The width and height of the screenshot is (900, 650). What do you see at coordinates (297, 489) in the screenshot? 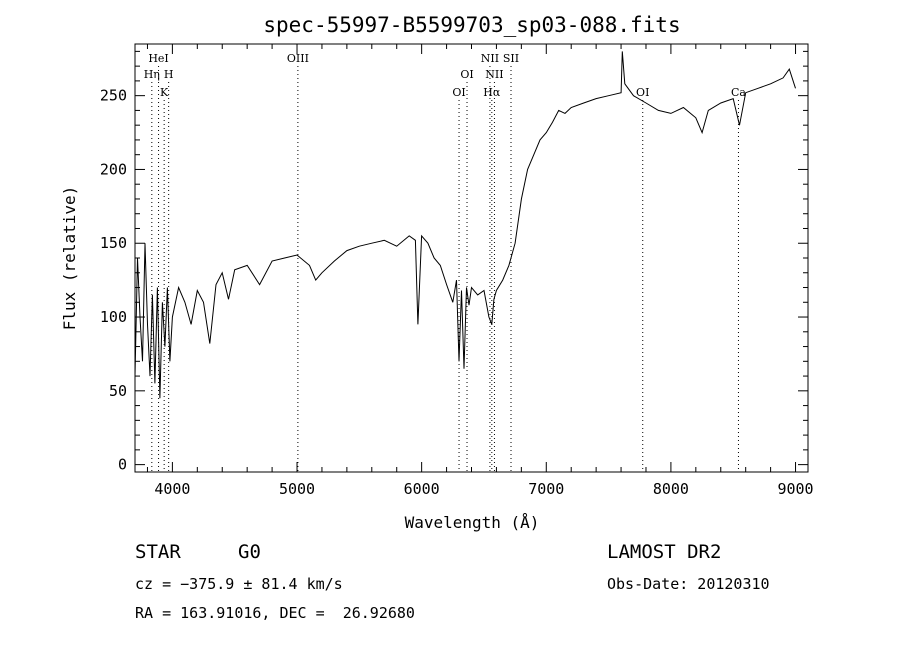
I see `x-tick-label: 5000` at bounding box center [297, 489].